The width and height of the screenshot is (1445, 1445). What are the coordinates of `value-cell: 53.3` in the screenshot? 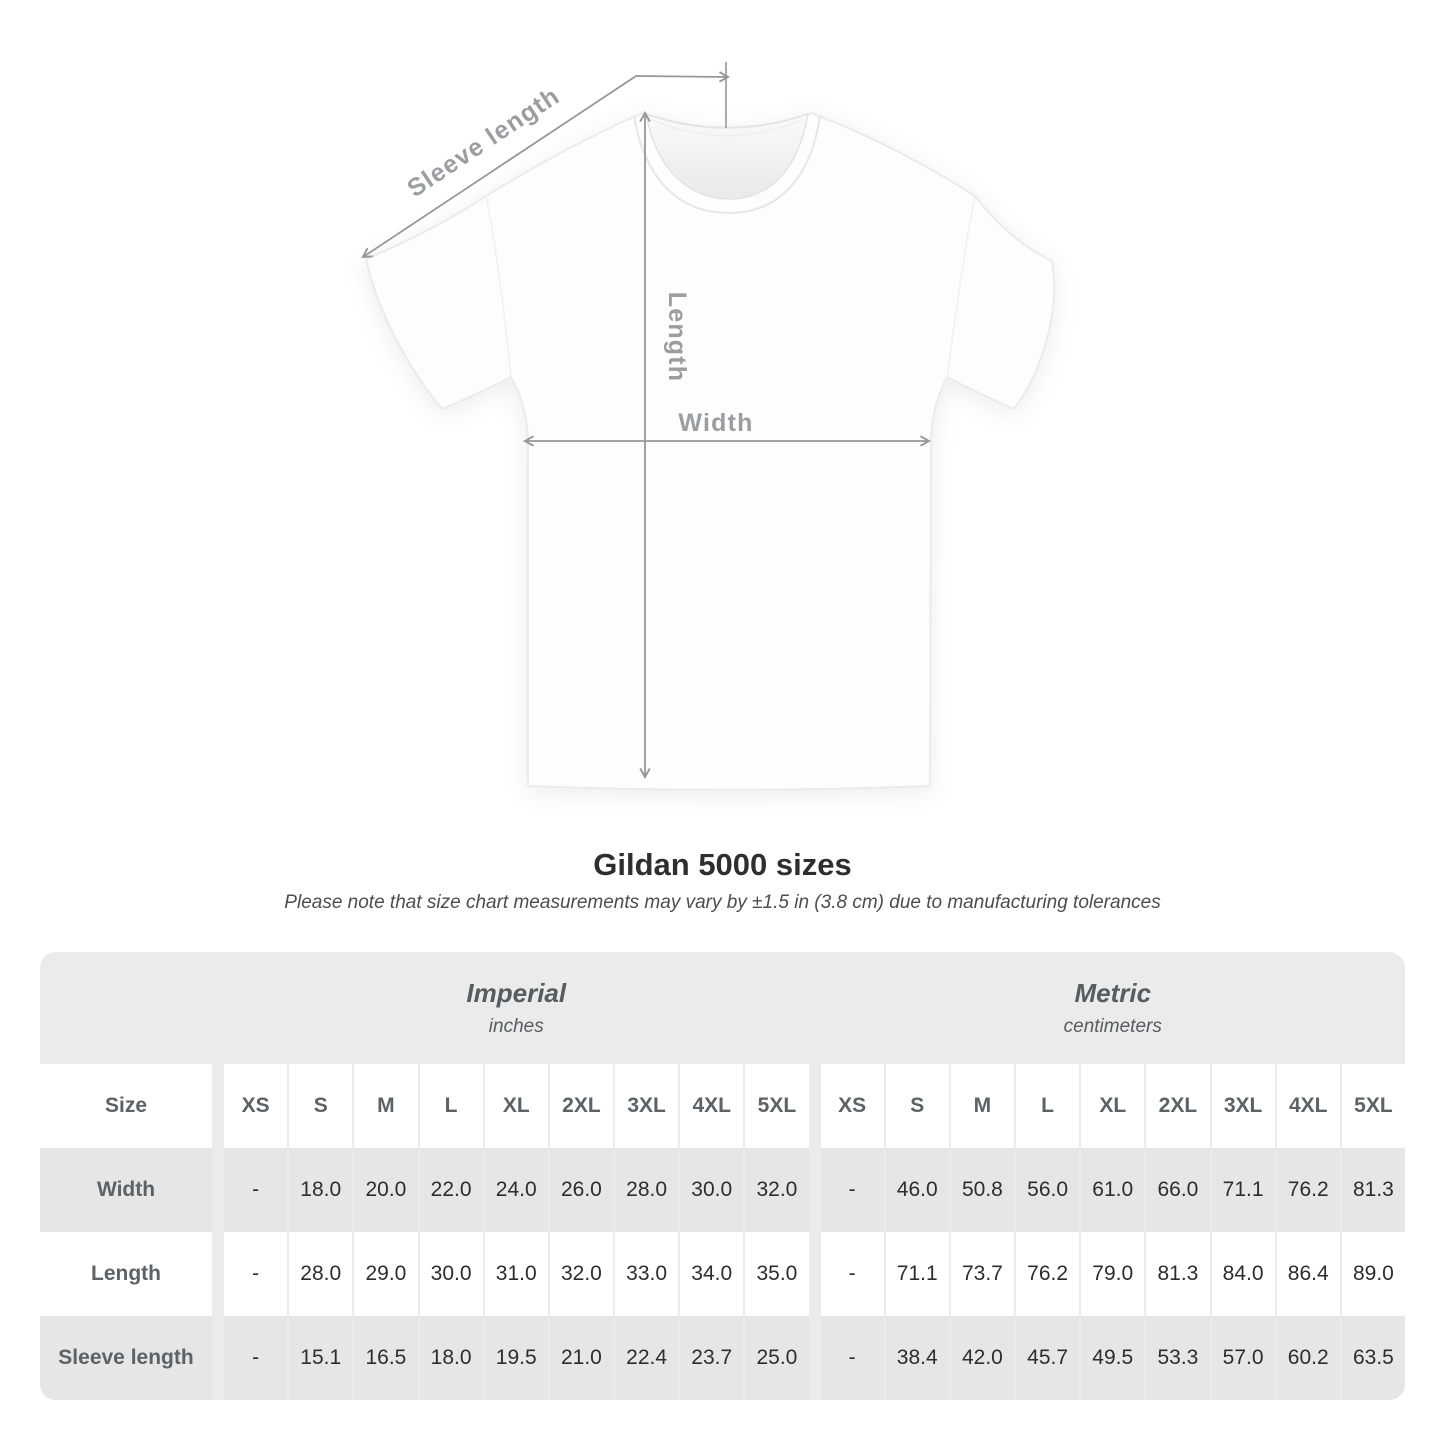 It's located at (1178, 1357).